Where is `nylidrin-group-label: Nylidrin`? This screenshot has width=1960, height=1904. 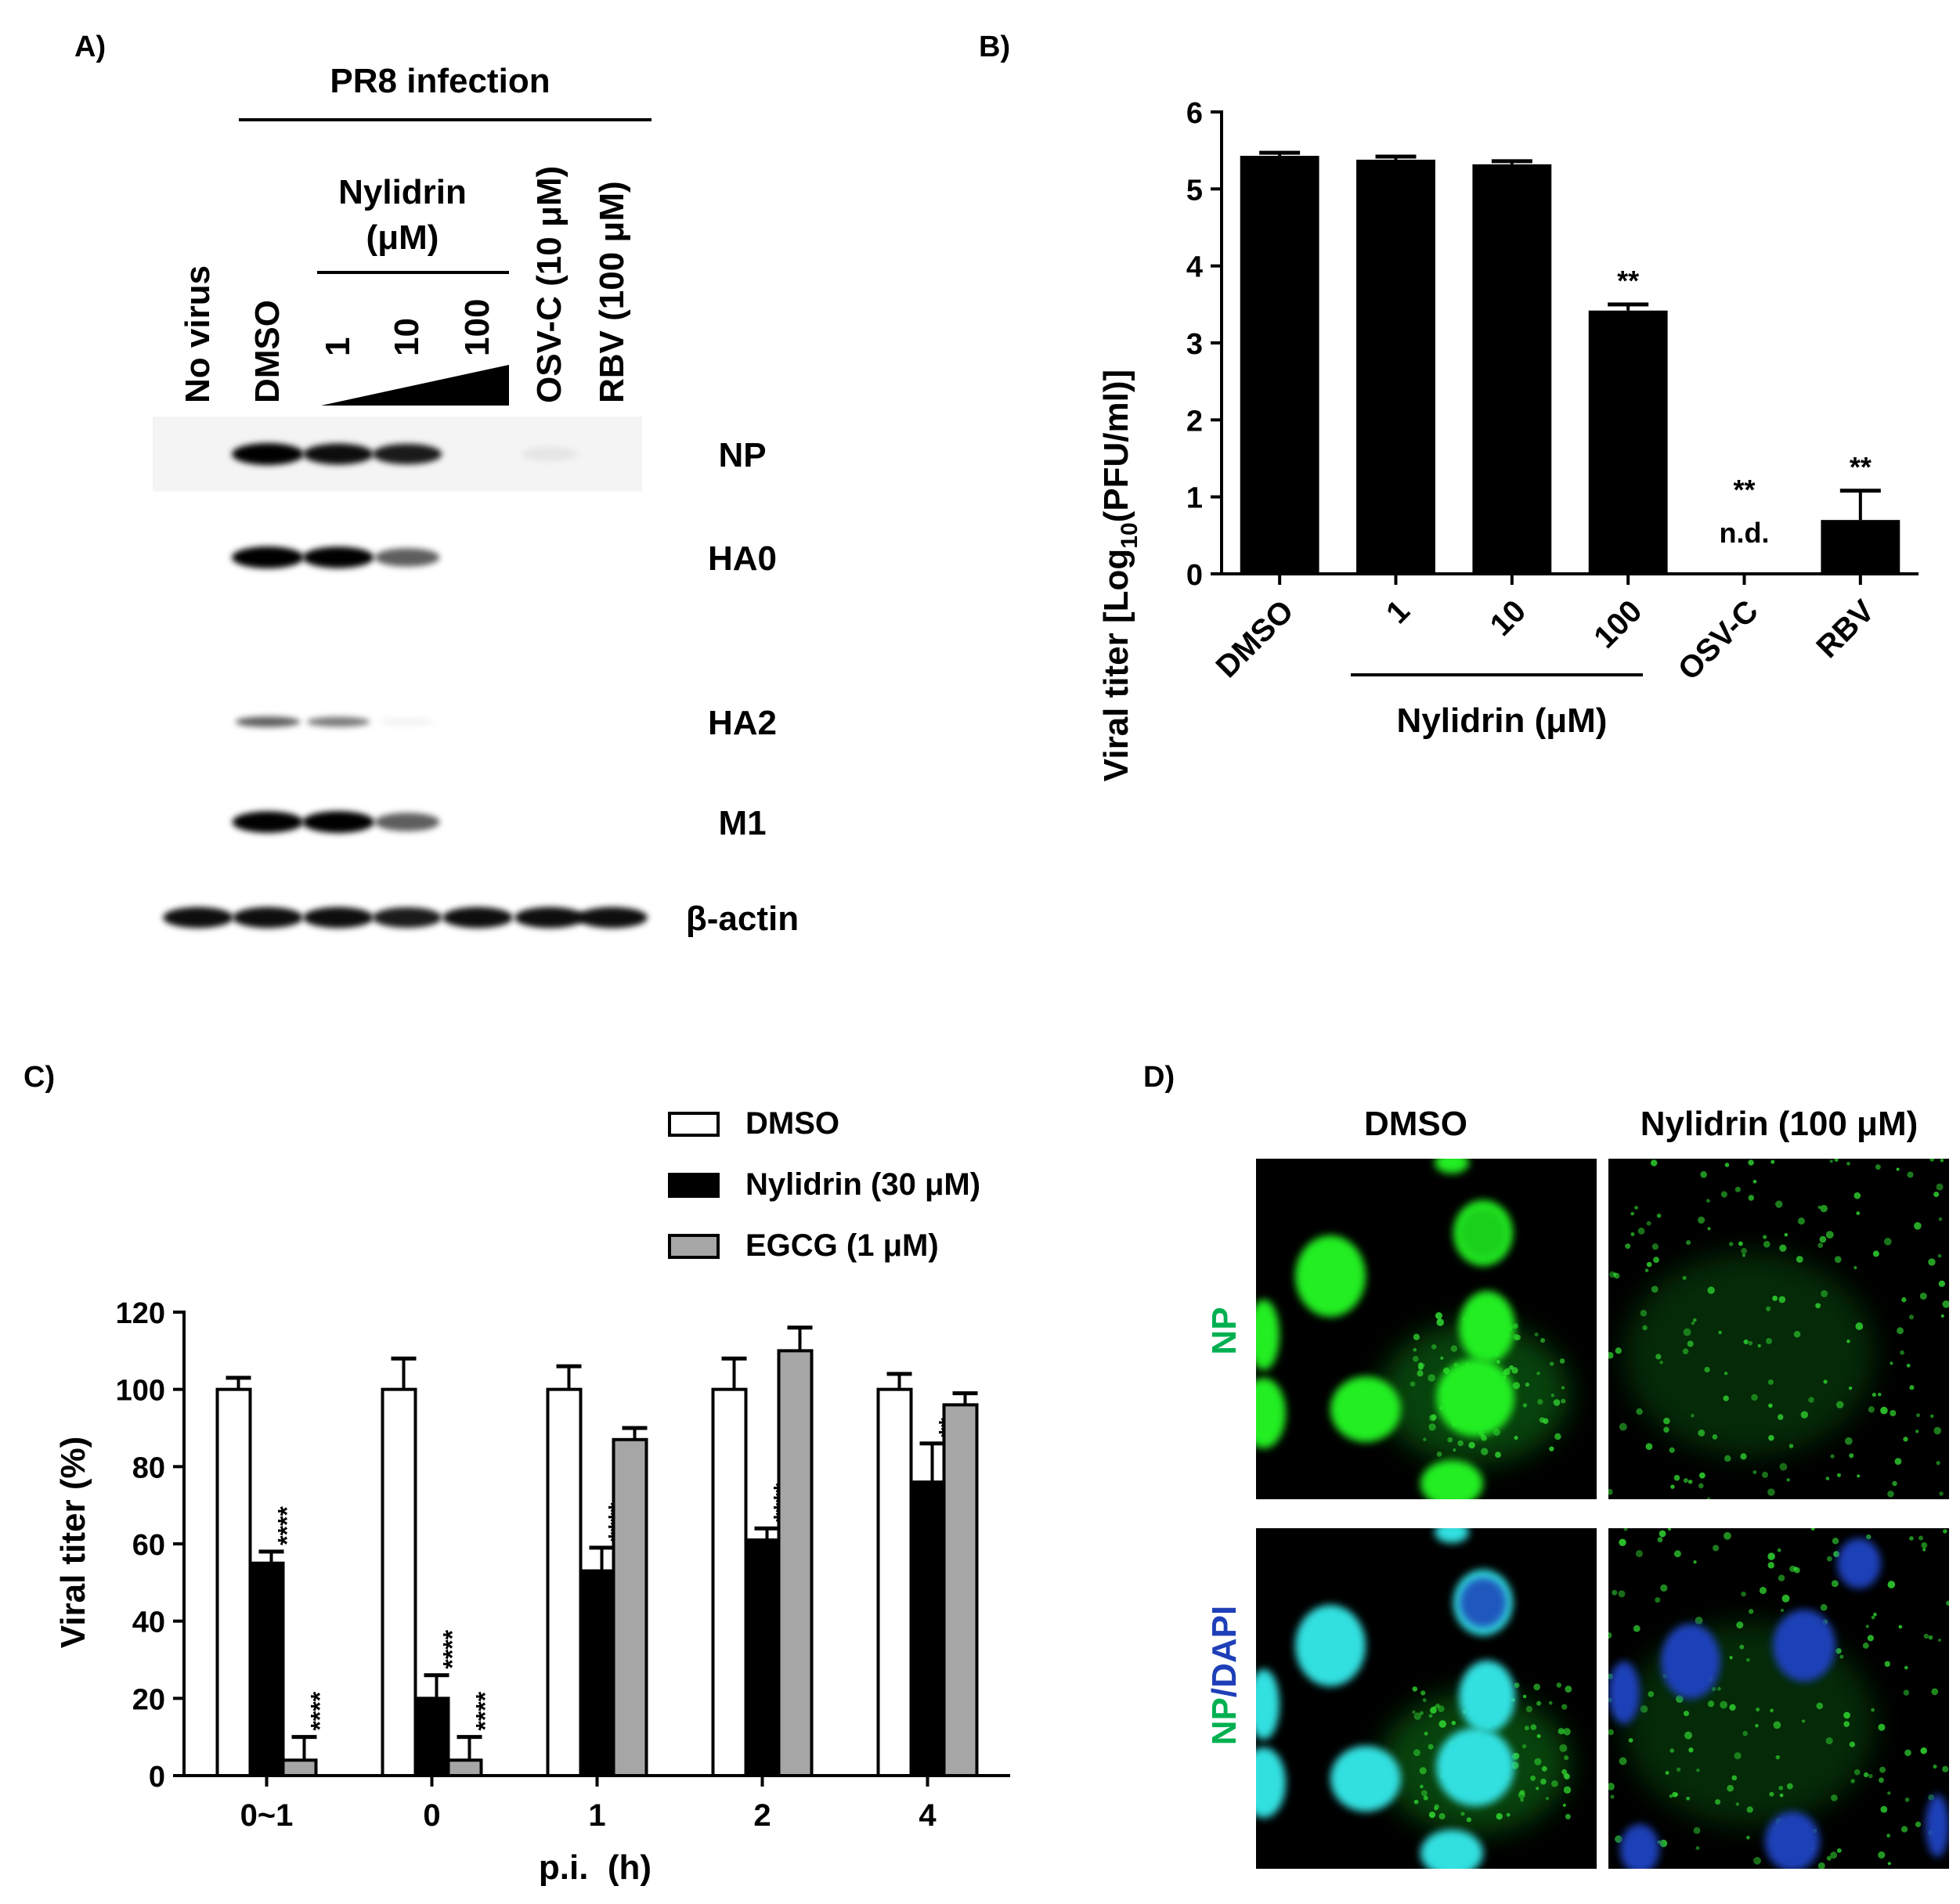
nylidrin-group-label: Nylidrin is located at coordinates (402, 192).